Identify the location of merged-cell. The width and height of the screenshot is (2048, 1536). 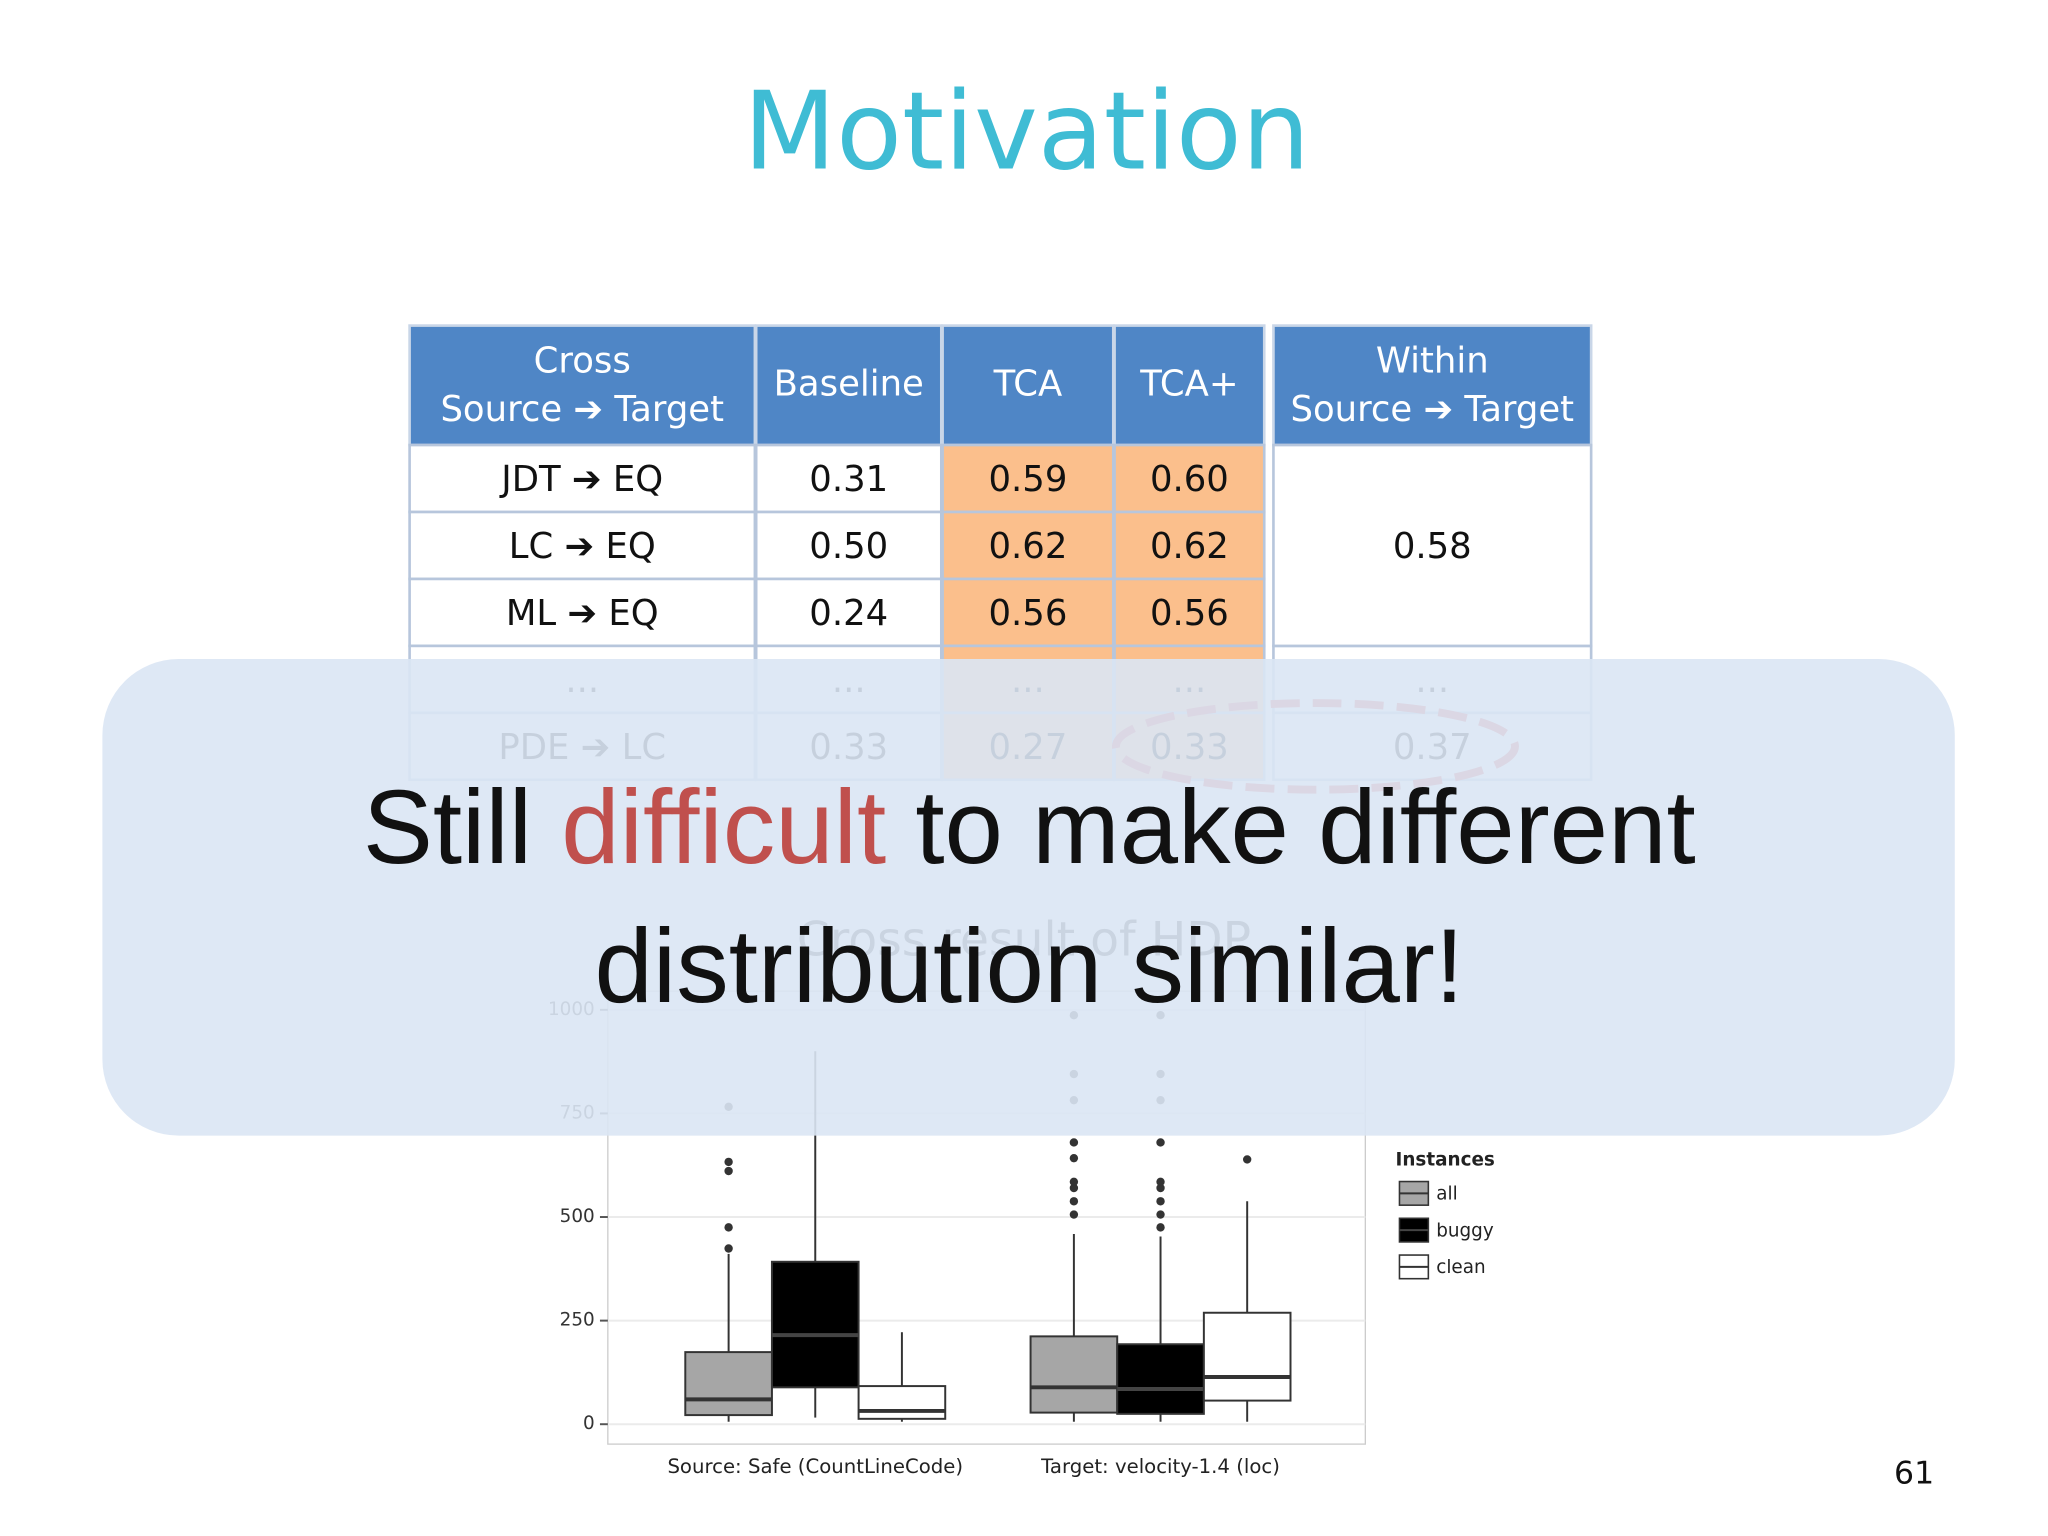
(1432, 545).